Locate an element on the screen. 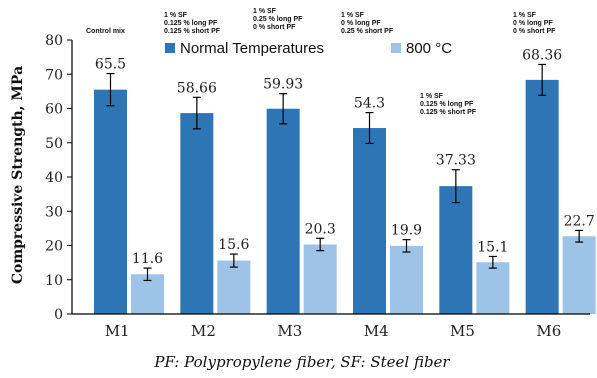  mix-composition-note: 0.25 % long PF is located at coordinates (278, 19).